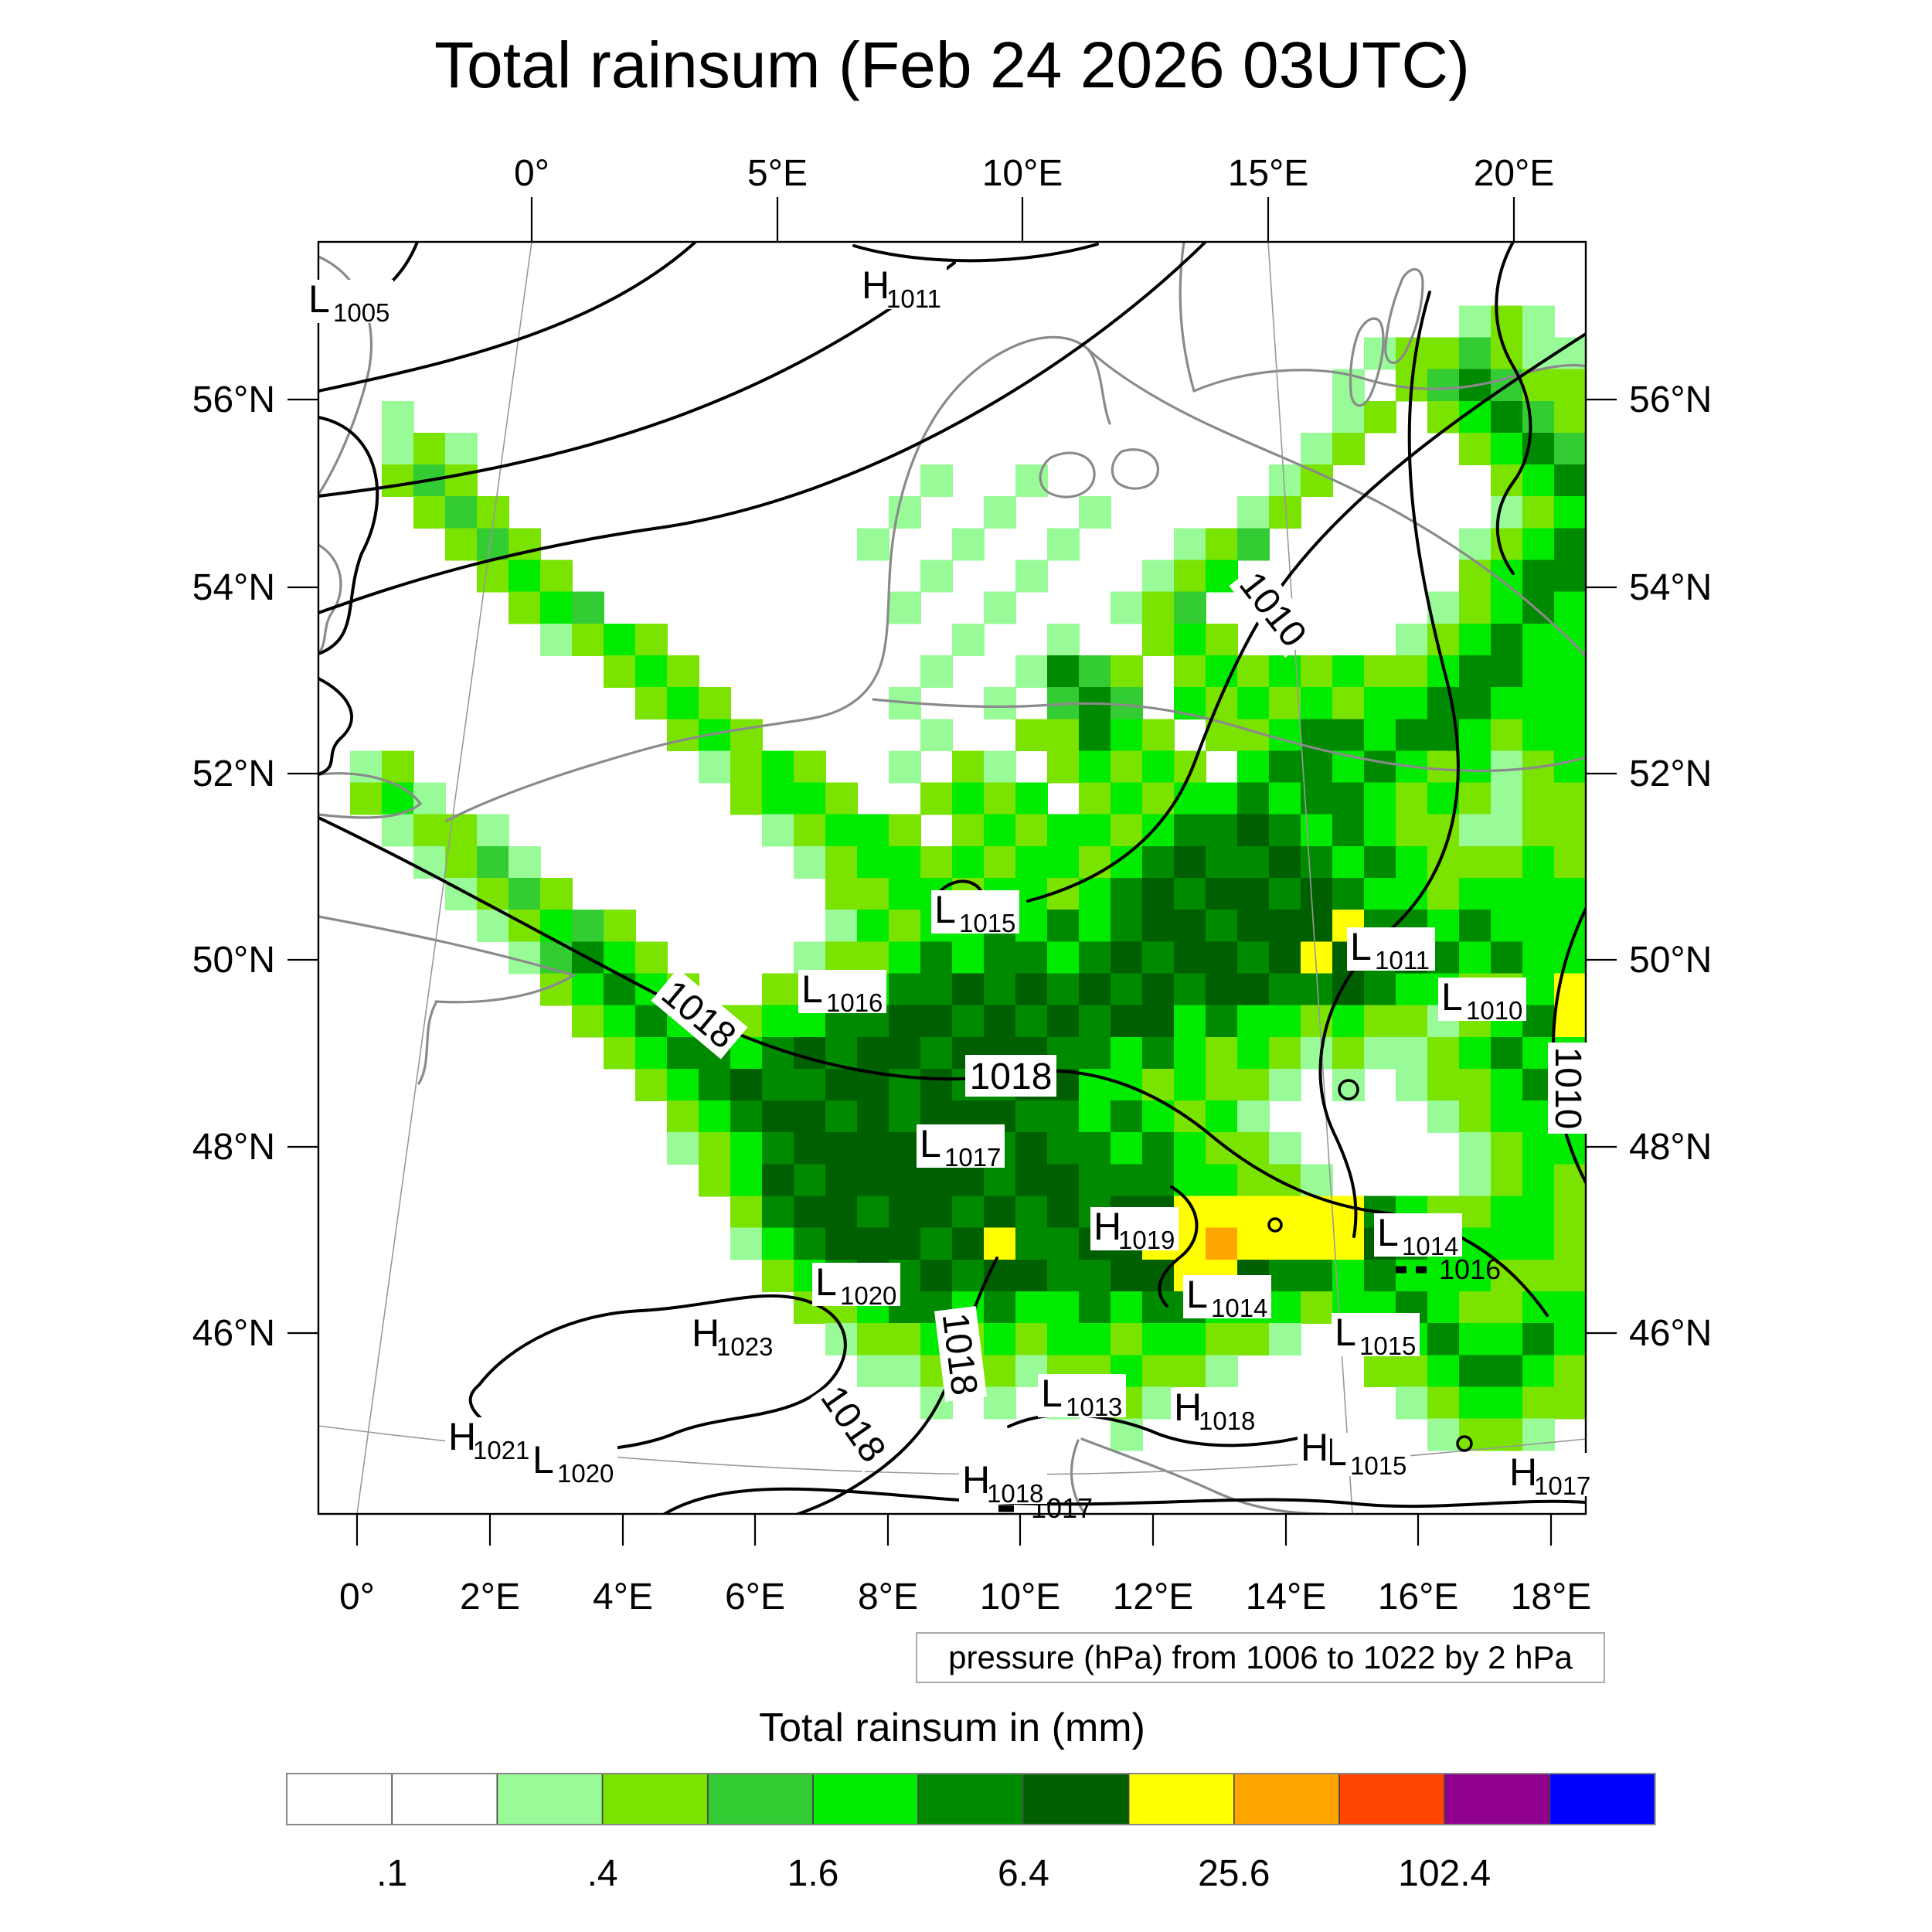 This screenshot has width=1932, height=1932. Describe the element at coordinates (585, 1474) in the screenshot. I see `pressure-value: 1020` at that location.